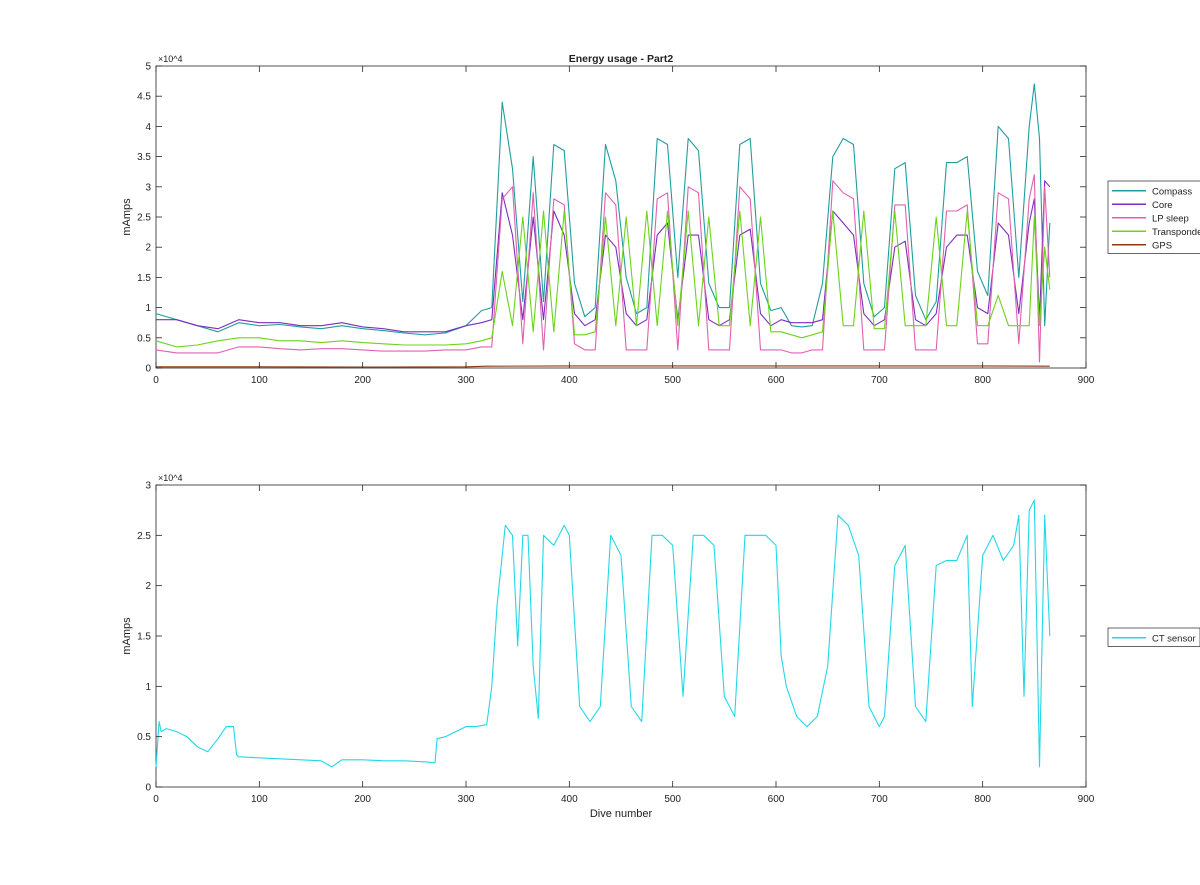 This screenshot has width=1200, height=885. I want to click on y-tick-label: 4.5, so click(144, 97).